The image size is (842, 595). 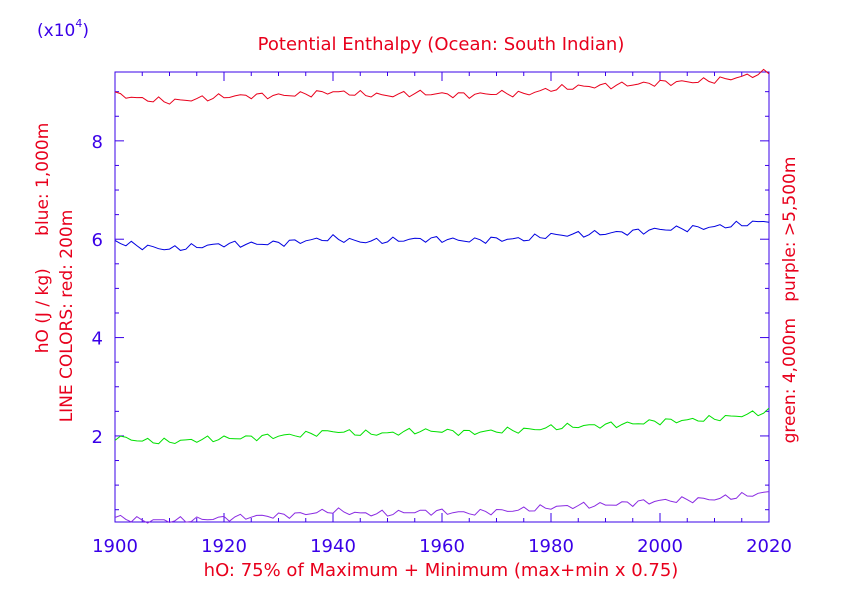 What do you see at coordinates (790, 300) in the screenshot?
I see `right-axis-label: green: 4,000m purple: >5,500m` at bounding box center [790, 300].